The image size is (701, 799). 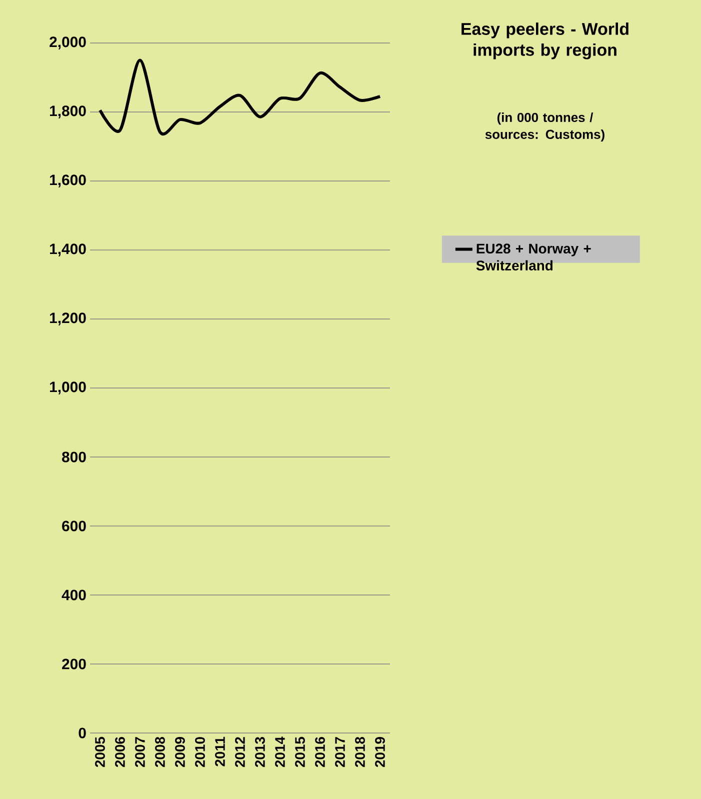 I want to click on x-tick-label: 2016, so click(x=320, y=752).